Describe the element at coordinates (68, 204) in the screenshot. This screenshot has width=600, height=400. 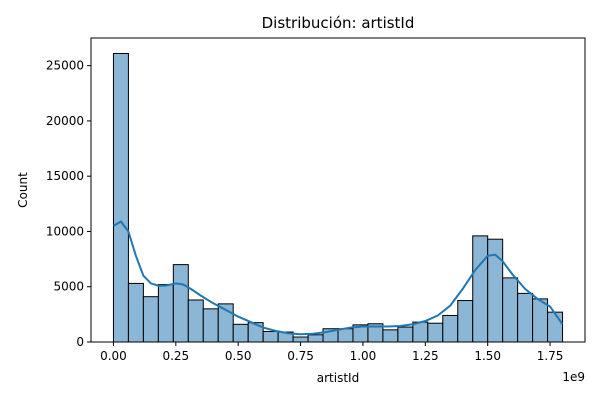
I see `y-axis-ticks: 0 5000 10000 15000 20000 25000` at that location.